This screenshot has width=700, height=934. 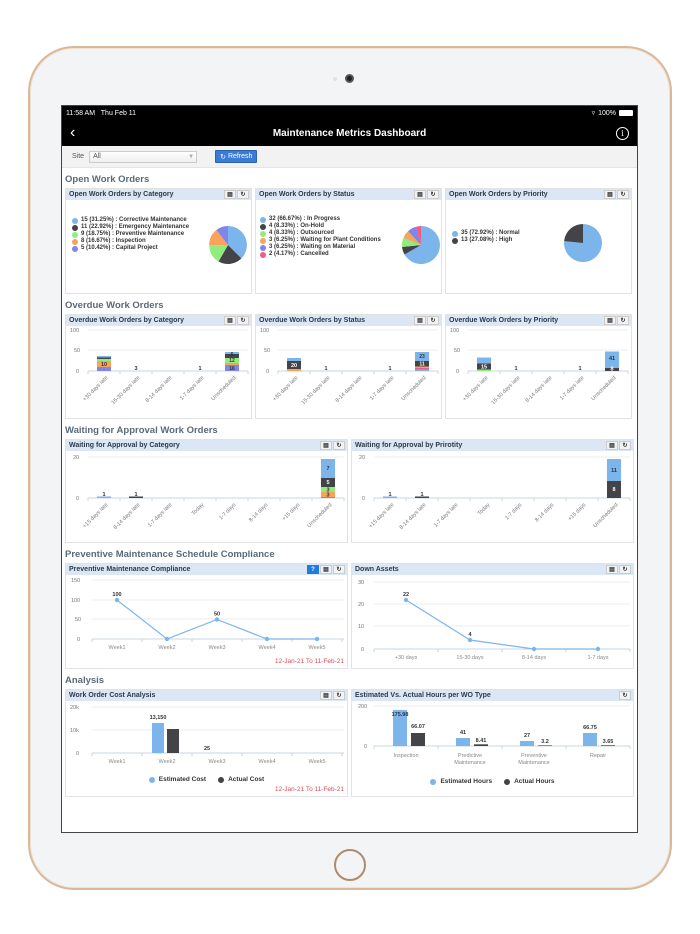 I want to click on help-button: ?, so click(x=313, y=569).